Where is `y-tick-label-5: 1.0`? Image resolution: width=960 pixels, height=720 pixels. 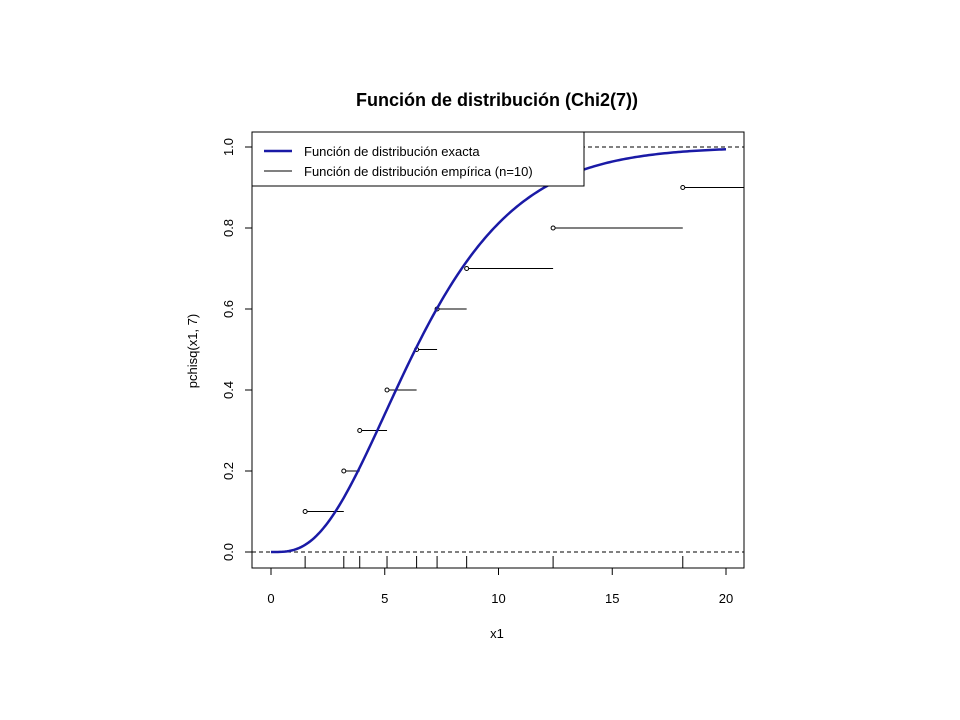 y-tick-label-5: 1.0 is located at coordinates (228, 147).